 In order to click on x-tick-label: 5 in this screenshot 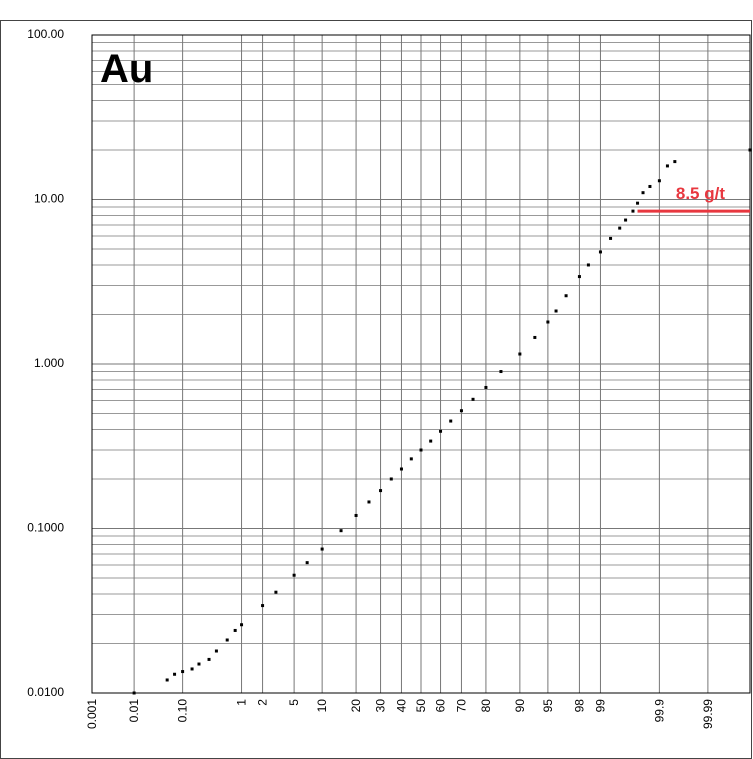, I will do `click(294, 702)`.